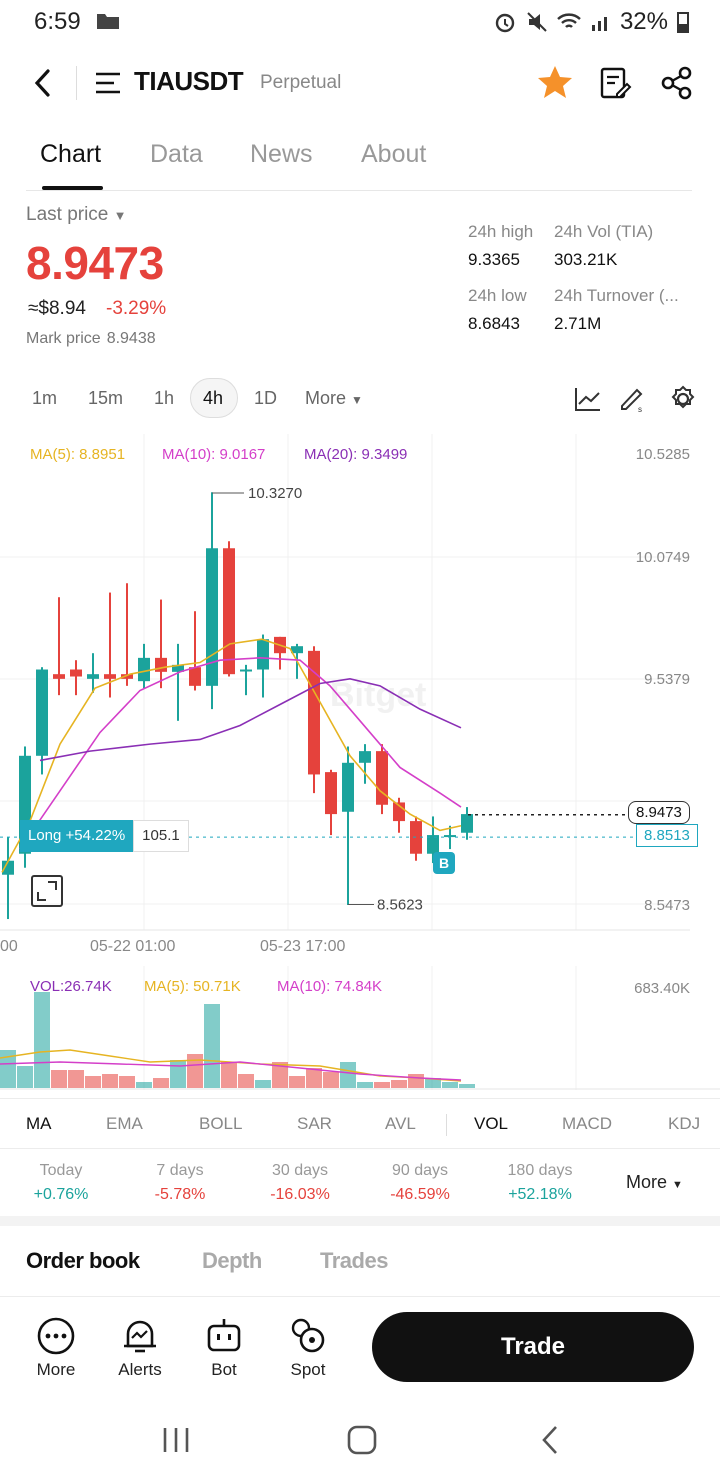 Image resolution: width=720 pixels, height=1480 pixels. I want to click on indicator-kdj: KDJ, so click(684, 1123).